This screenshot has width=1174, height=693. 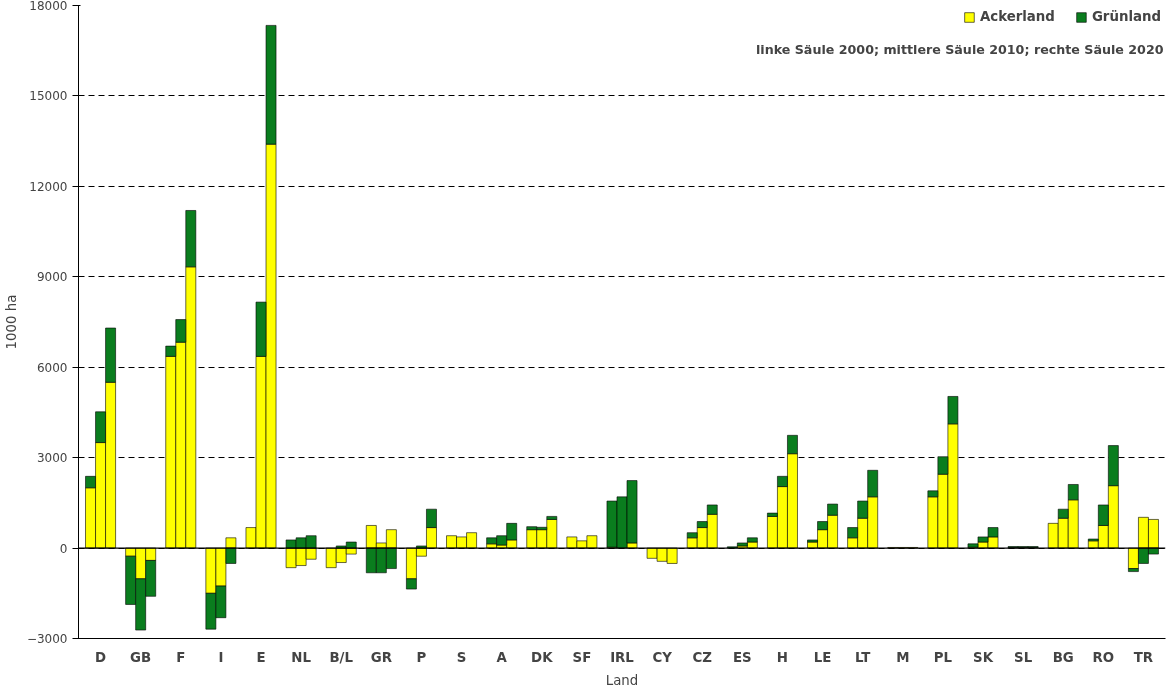 What do you see at coordinates (903, 657) in the screenshot?
I see `x-tick-label: M` at bounding box center [903, 657].